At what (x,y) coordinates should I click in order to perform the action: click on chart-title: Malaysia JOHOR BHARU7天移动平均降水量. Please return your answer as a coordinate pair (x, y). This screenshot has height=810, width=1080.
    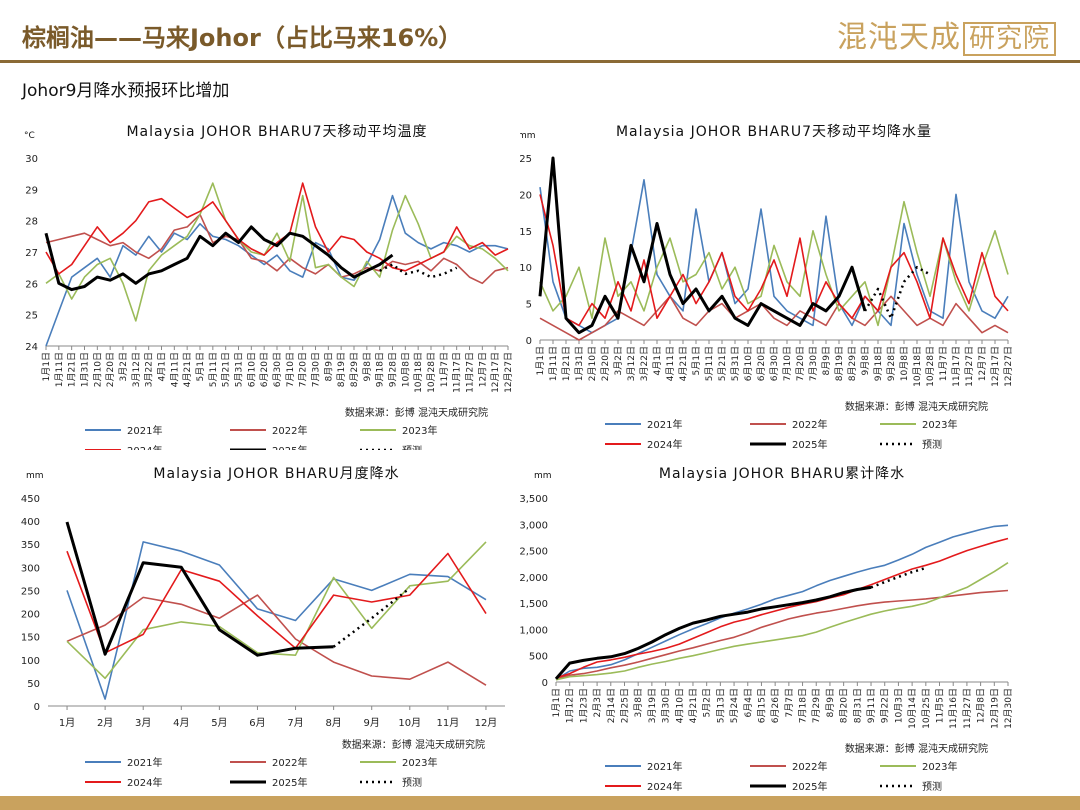
    Looking at the image, I should click on (774, 132).